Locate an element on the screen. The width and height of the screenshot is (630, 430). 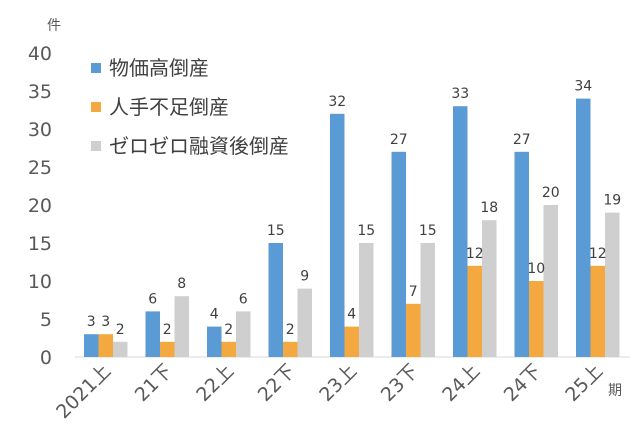
x-axis: 2021上 21下 22上 22下 23上 23下 24上 24下 25上 is located at coordinates (329, 391).